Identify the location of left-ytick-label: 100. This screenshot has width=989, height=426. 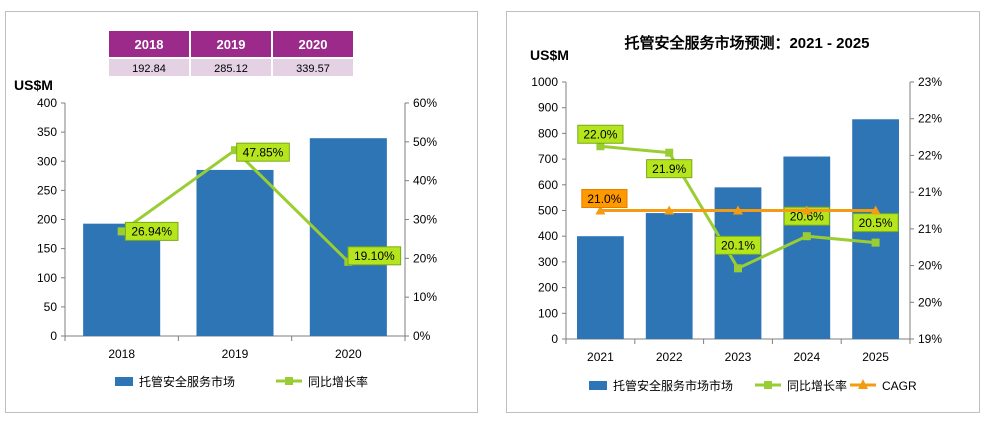
(47, 278).